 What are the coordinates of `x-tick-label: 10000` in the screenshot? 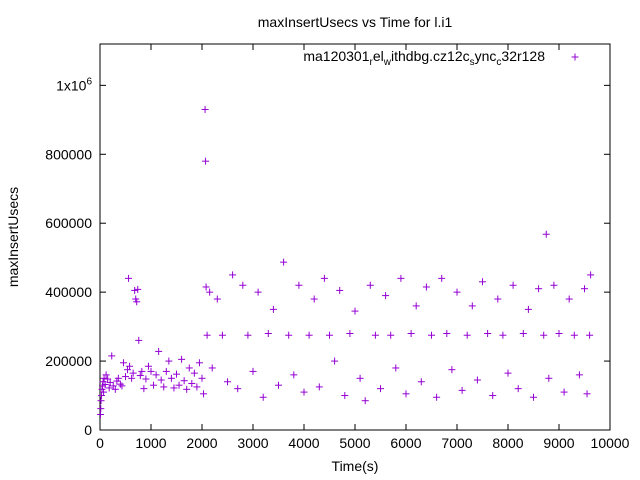 It's located at (610, 443).